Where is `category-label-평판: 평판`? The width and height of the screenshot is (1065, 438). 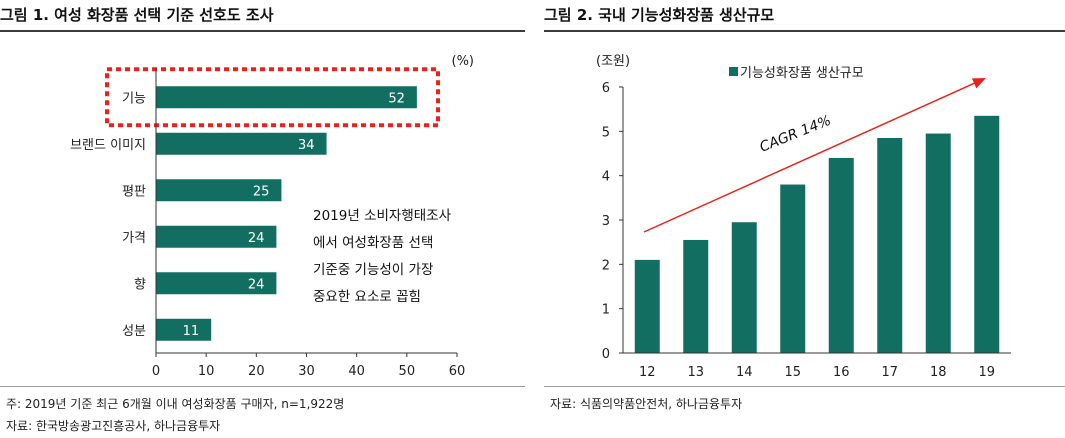
category-label-평판: 평판 is located at coordinates (134, 191).